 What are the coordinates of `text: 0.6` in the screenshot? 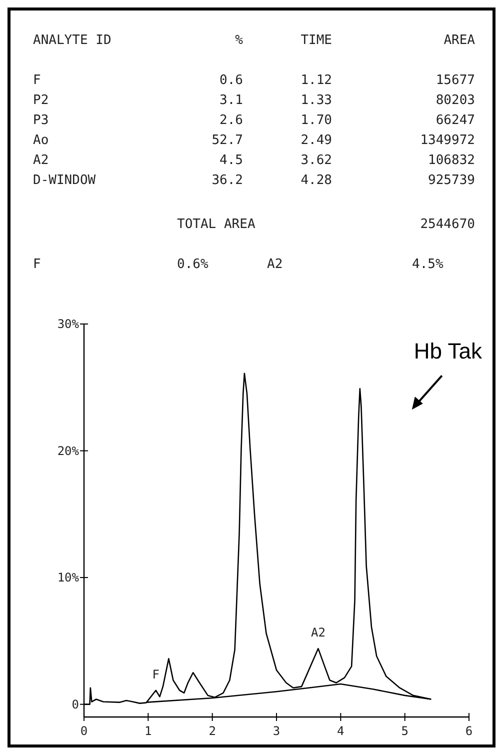 It's located at (231, 80).